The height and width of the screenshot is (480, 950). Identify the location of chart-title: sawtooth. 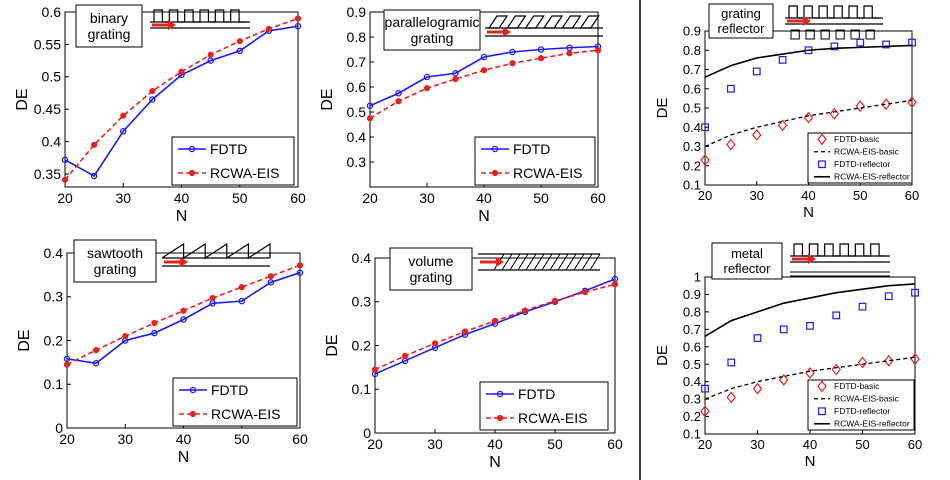
(115, 253).